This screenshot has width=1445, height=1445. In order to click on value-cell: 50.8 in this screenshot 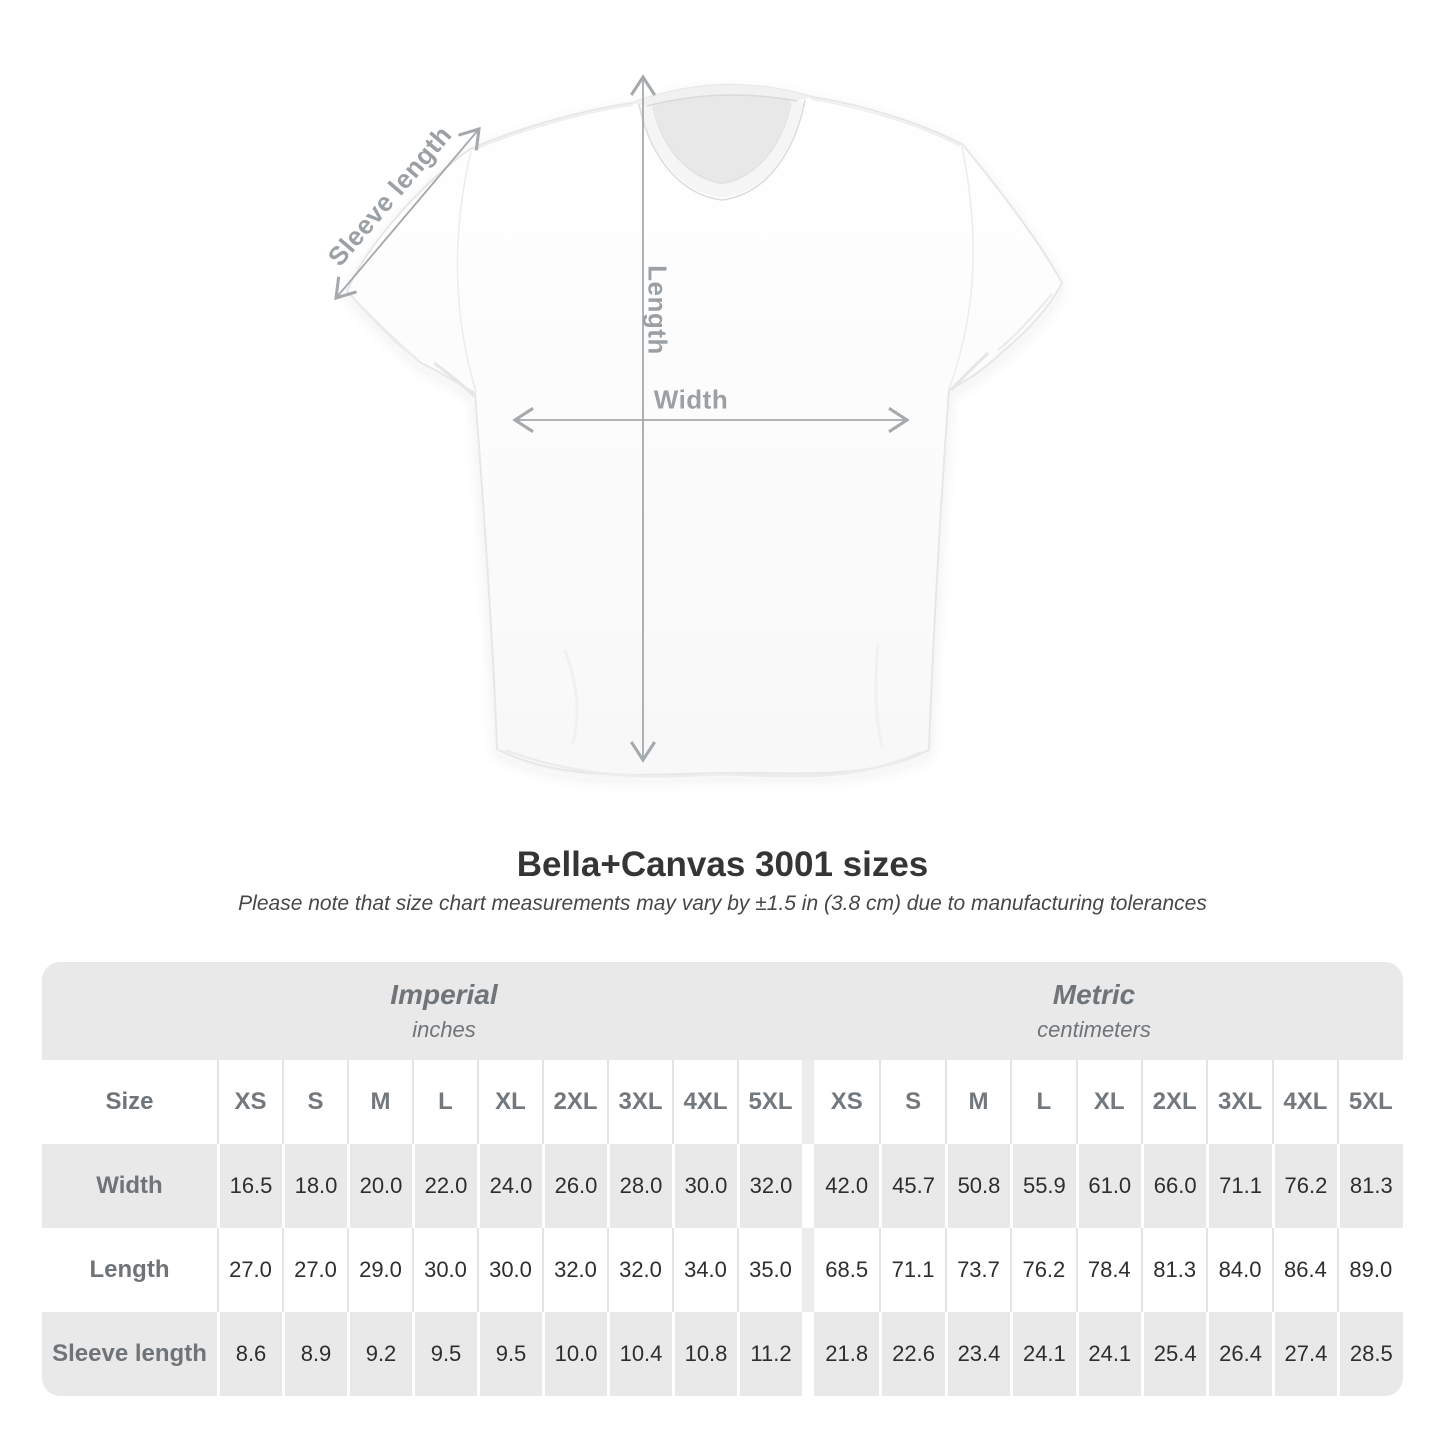, I will do `click(977, 1186)`.